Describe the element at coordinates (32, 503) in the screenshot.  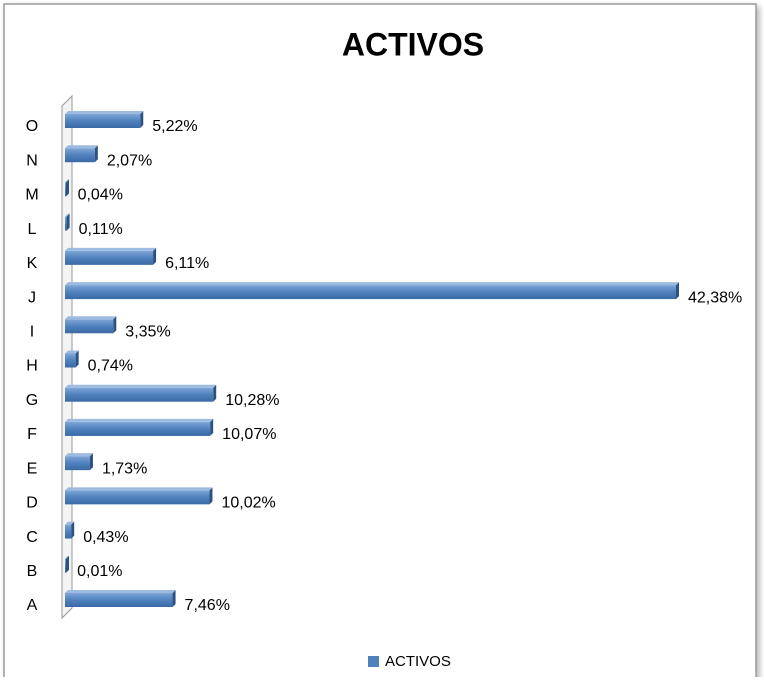
I see `y-tick-label: D` at that location.